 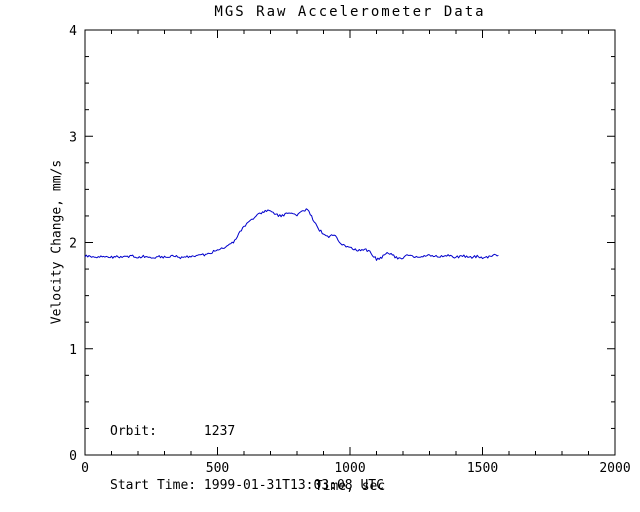 What do you see at coordinates (247, 485) in the screenshot?
I see `annotation-start-time: Start Time: 1999-01-31T13:03:08 UTC` at bounding box center [247, 485].